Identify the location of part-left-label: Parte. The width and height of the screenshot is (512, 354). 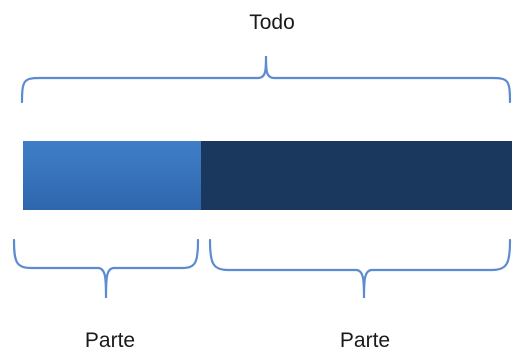
(110, 340).